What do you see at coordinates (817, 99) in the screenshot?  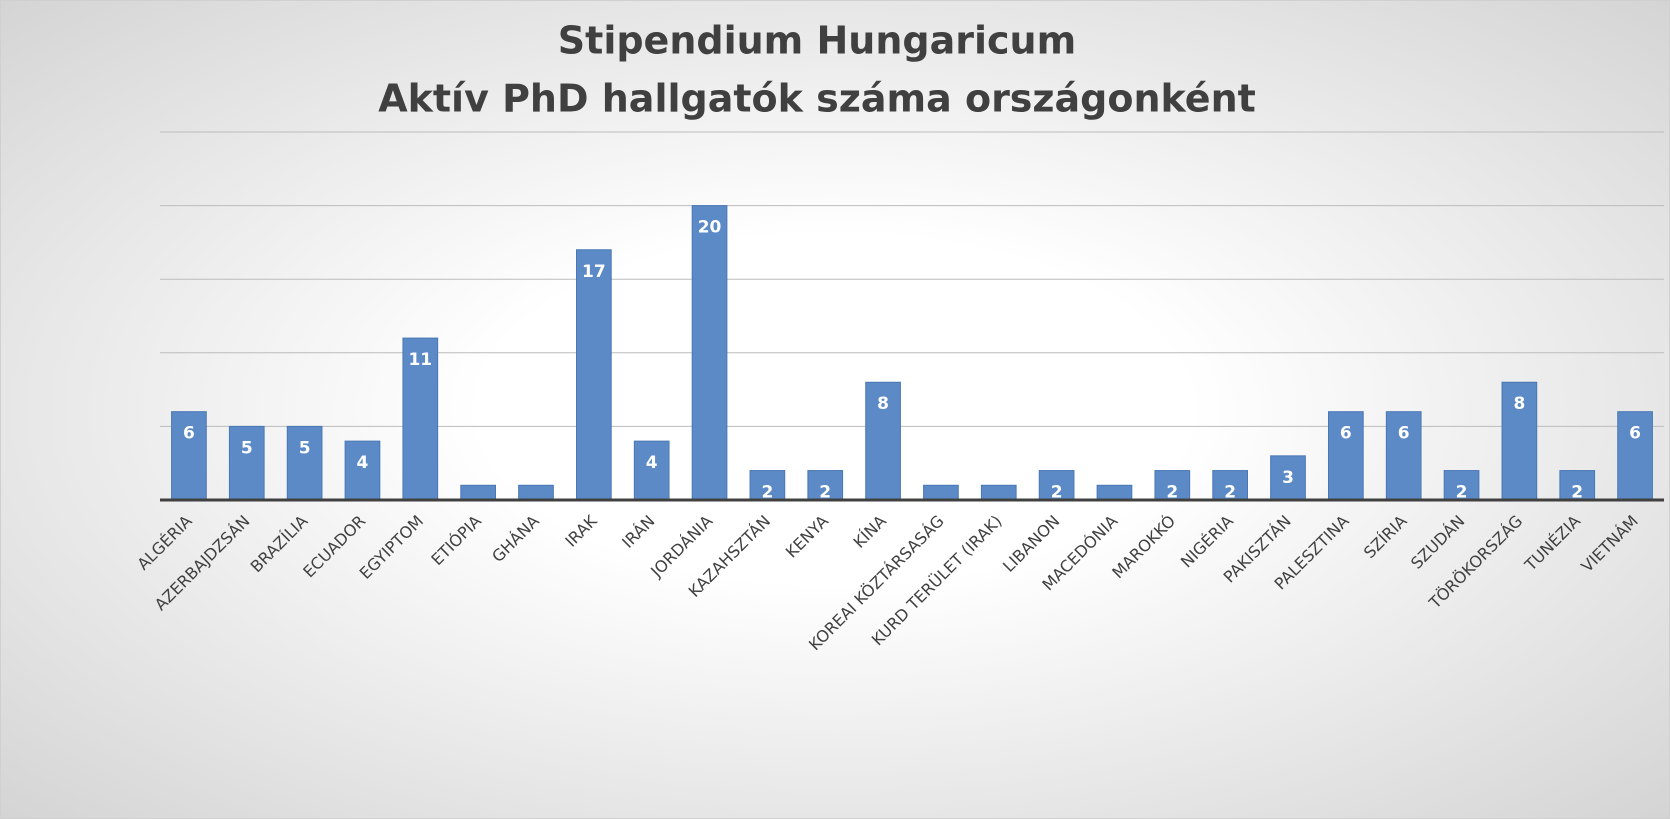 I see `chart-subtitle: Aktív PhD hallgatók száma országonként` at bounding box center [817, 99].